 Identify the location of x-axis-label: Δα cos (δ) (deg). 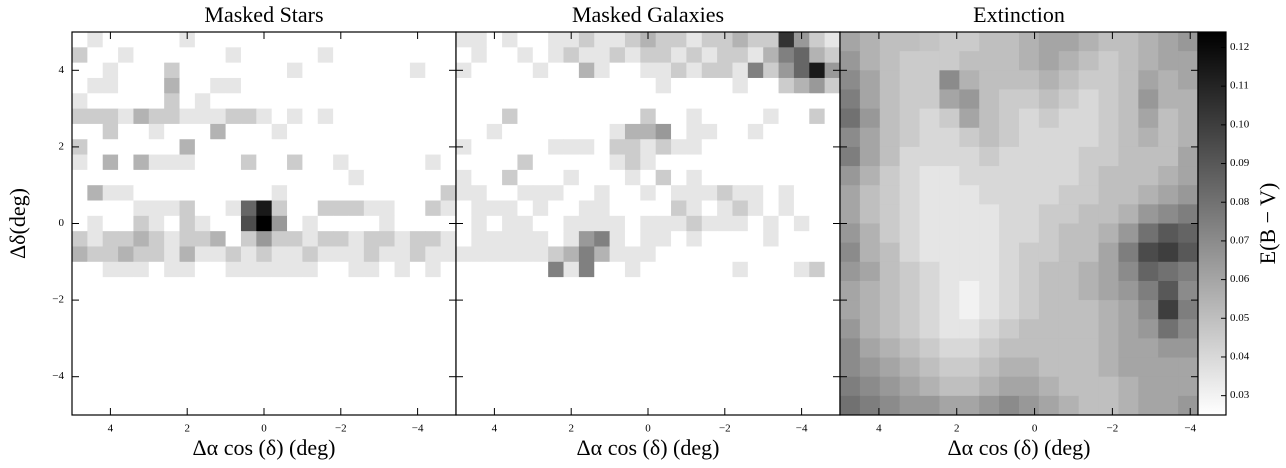
(1019, 447).